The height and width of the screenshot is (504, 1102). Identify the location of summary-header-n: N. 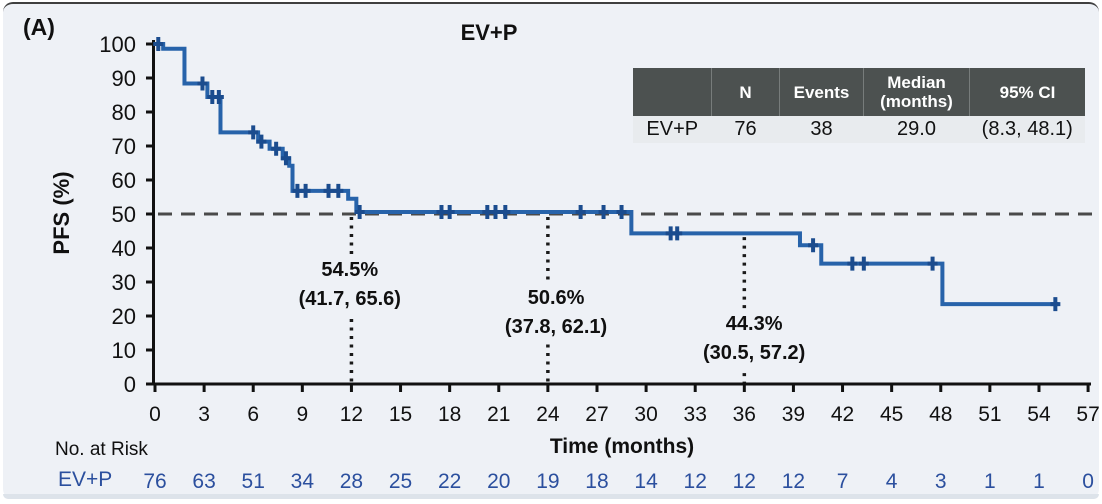
(745, 92).